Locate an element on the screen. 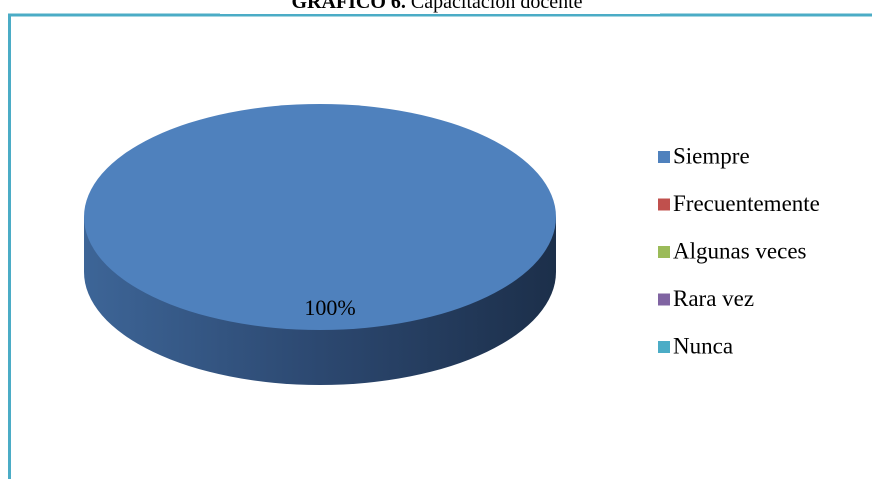 The width and height of the screenshot is (872, 479). legend-label: Siempre is located at coordinates (711, 155).